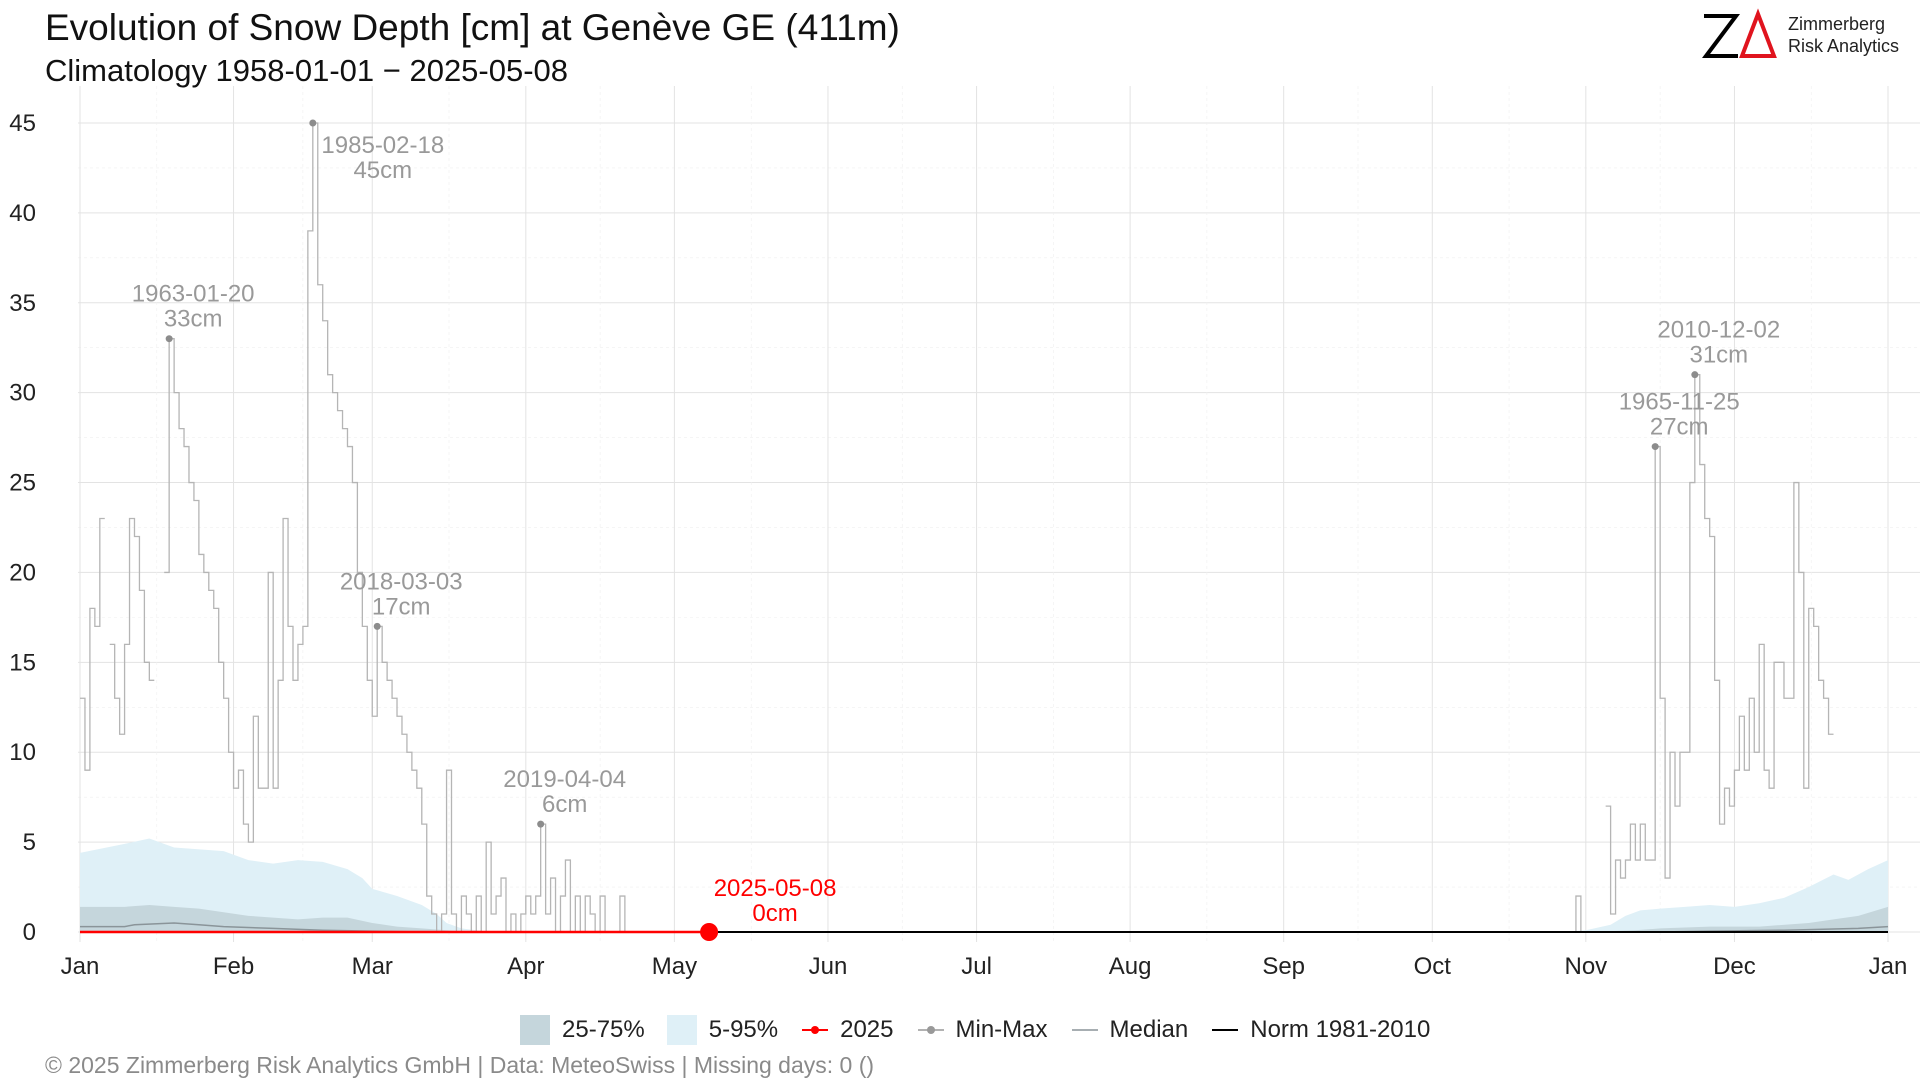 The height and width of the screenshot is (1080, 1920). Describe the element at coordinates (867, 1029) in the screenshot. I see `legend-label-2025: 2025` at that location.